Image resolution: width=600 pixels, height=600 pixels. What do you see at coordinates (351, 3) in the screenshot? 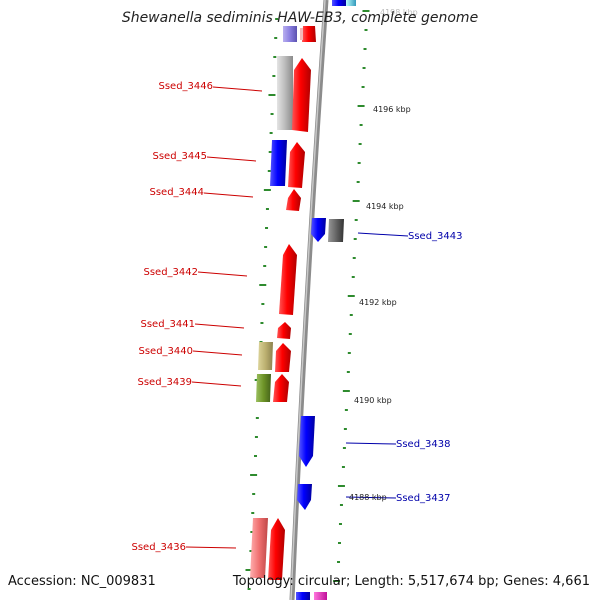
I see `feature-partial-top-cyan` at bounding box center [351, 3].